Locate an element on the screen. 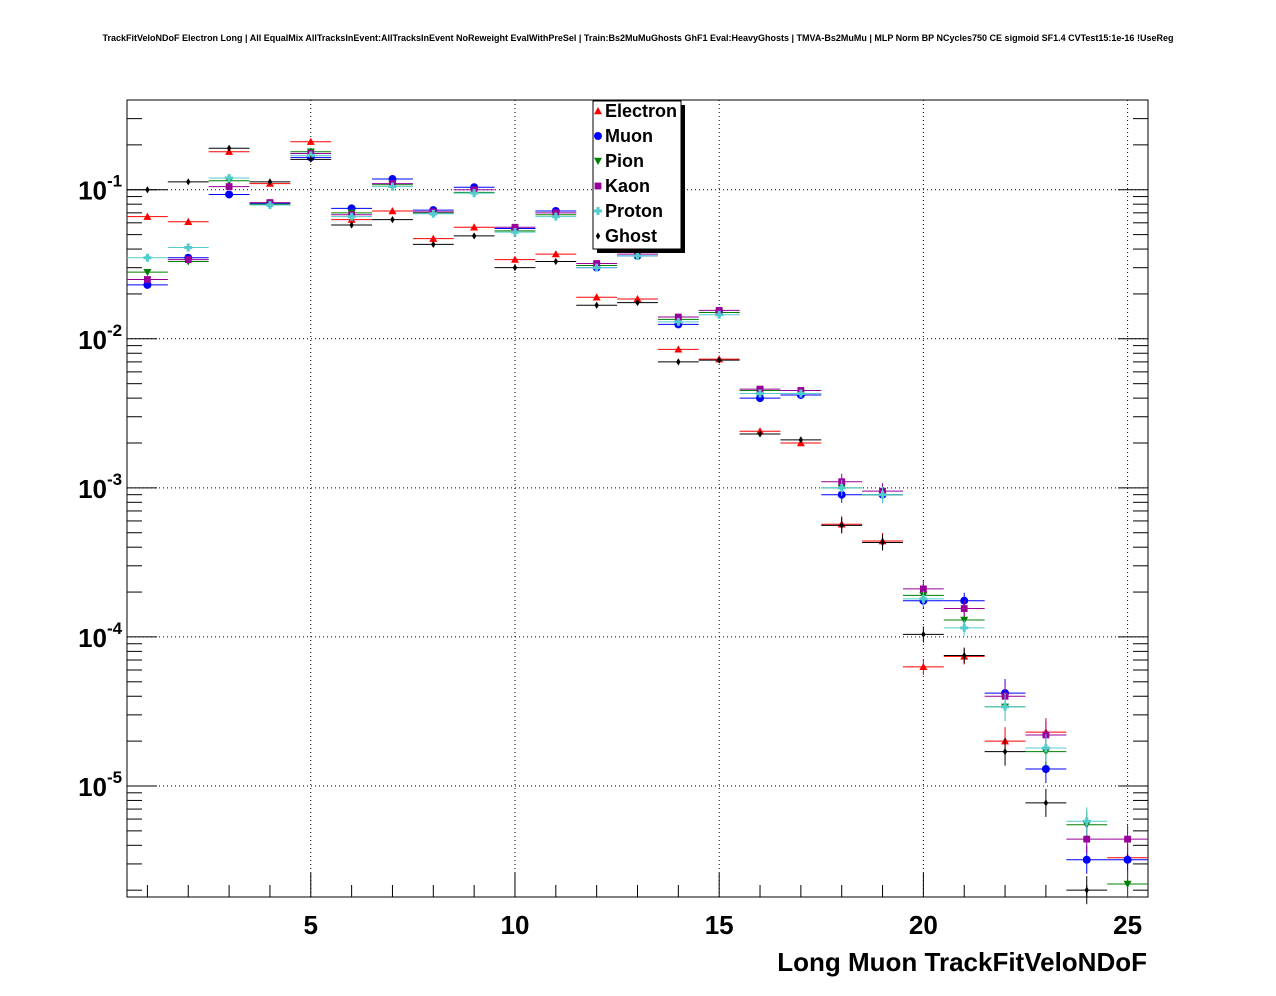  x-tick-label: 10 is located at coordinates (515, 925).